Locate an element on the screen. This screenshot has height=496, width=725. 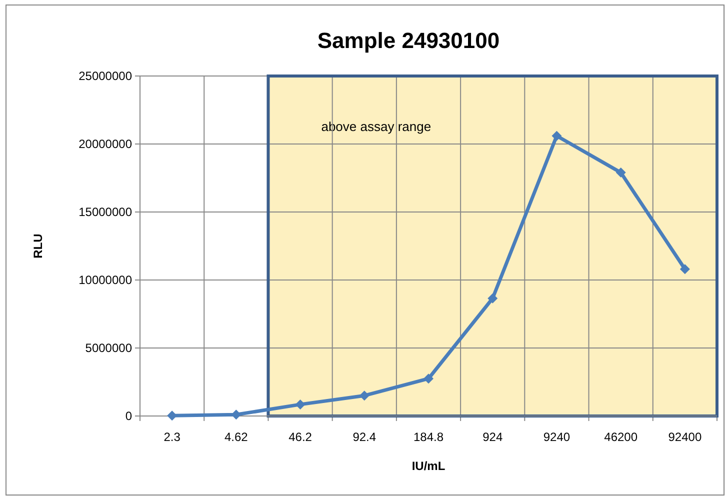
x-tick-label: 9240 is located at coordinates (556, 437).